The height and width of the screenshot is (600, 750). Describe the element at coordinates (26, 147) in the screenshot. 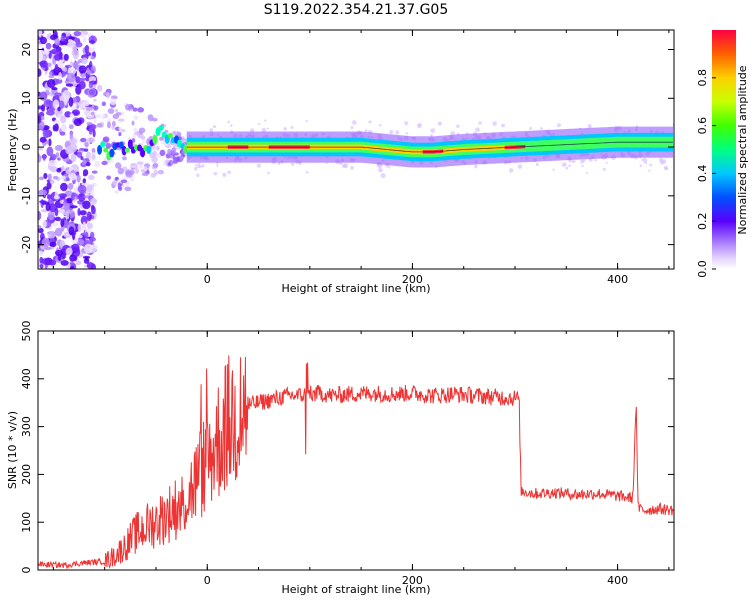

I see `spectrogram-ytick-label: 0` at that location.